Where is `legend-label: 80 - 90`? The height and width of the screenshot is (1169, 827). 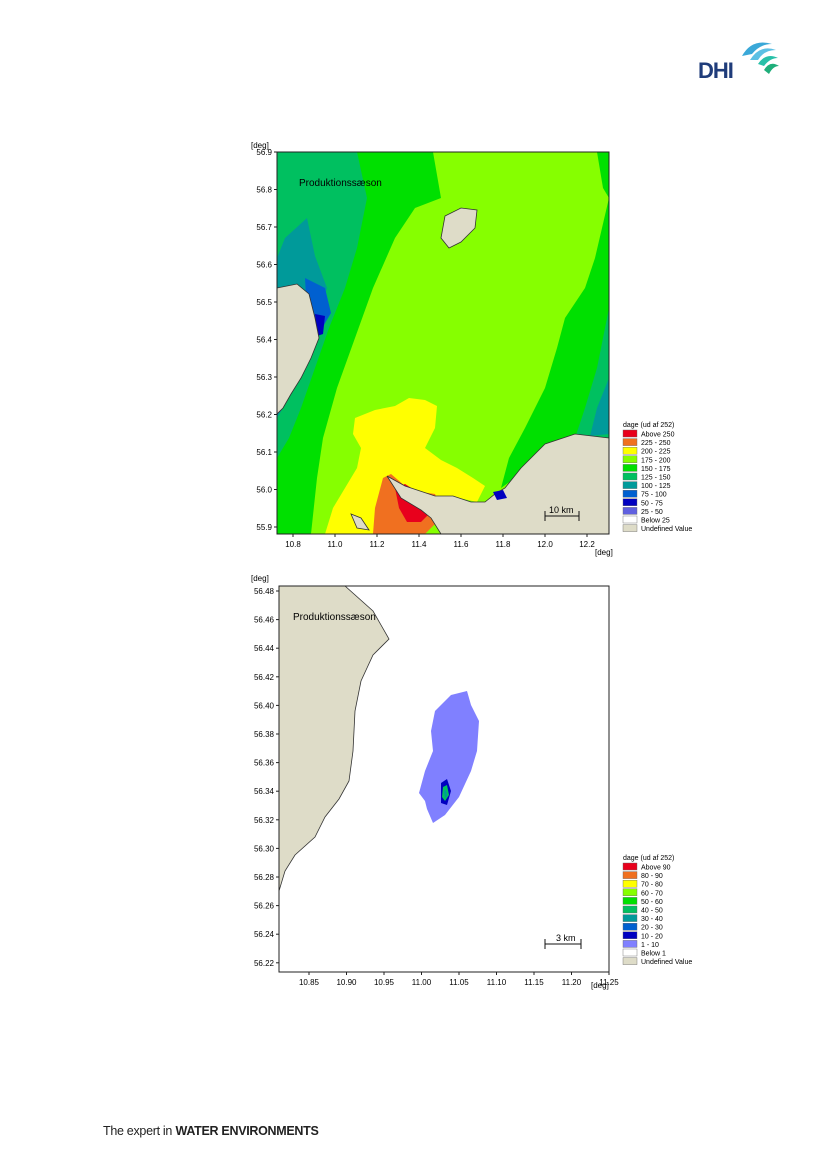
legend-label: 80 - 90 is located at coordinates (652, 876).